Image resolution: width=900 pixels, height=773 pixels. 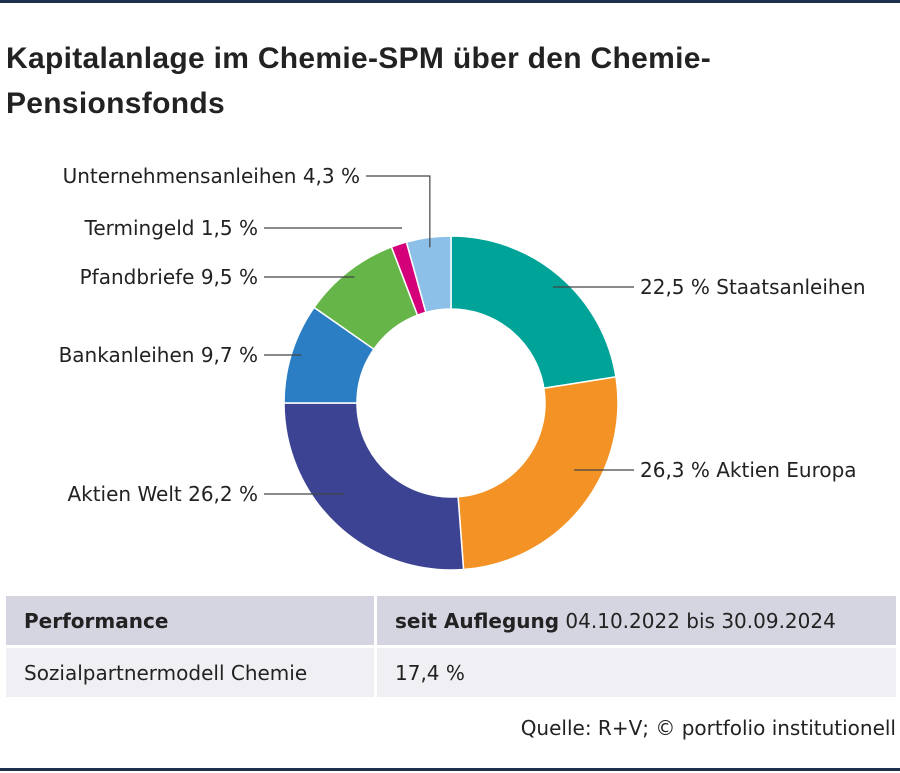 What do you see at coordinates (538, 473) in the screenshot?
I see `slice-aktien-europa` at bounding box center [538, 473].